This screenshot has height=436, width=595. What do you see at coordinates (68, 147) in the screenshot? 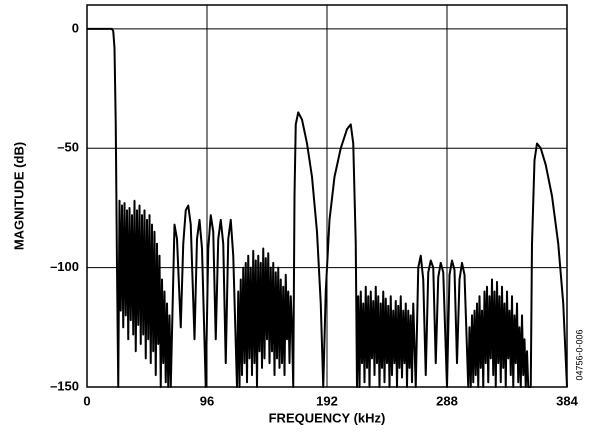
I see `y-tick-label: –50` at bounding box center [68, 147].